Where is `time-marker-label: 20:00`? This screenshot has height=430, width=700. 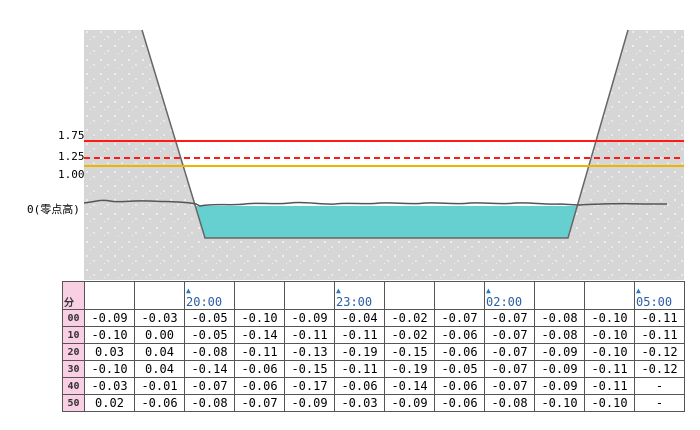
time-marker-label: 20:00 is located at coordinates (204, 302).